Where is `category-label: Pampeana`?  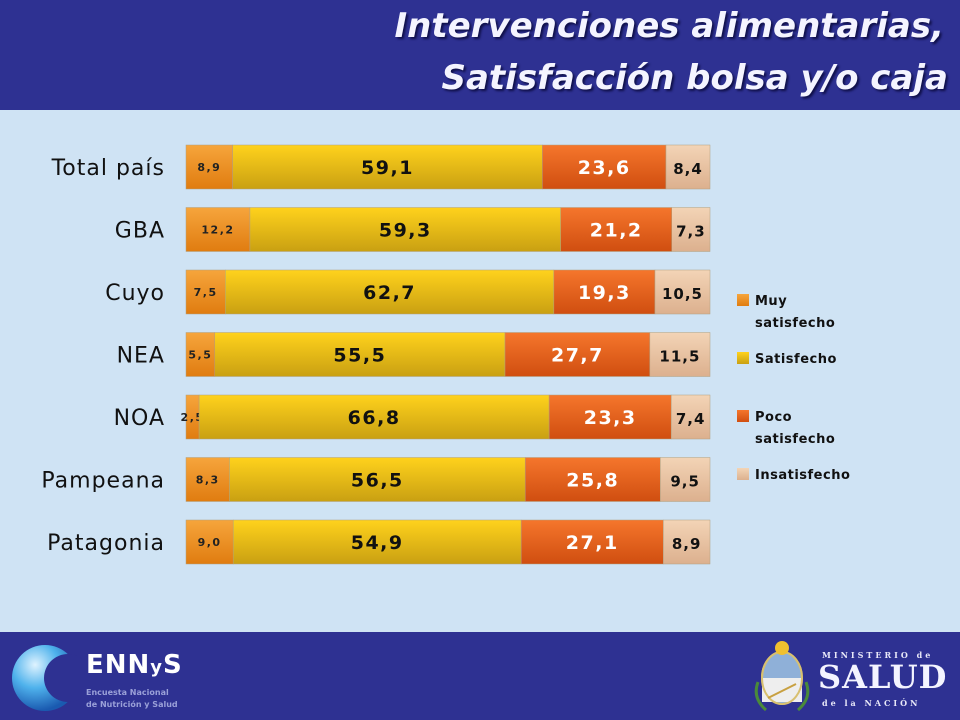 category-label: Pampeana is located at coordinates (103, 481).